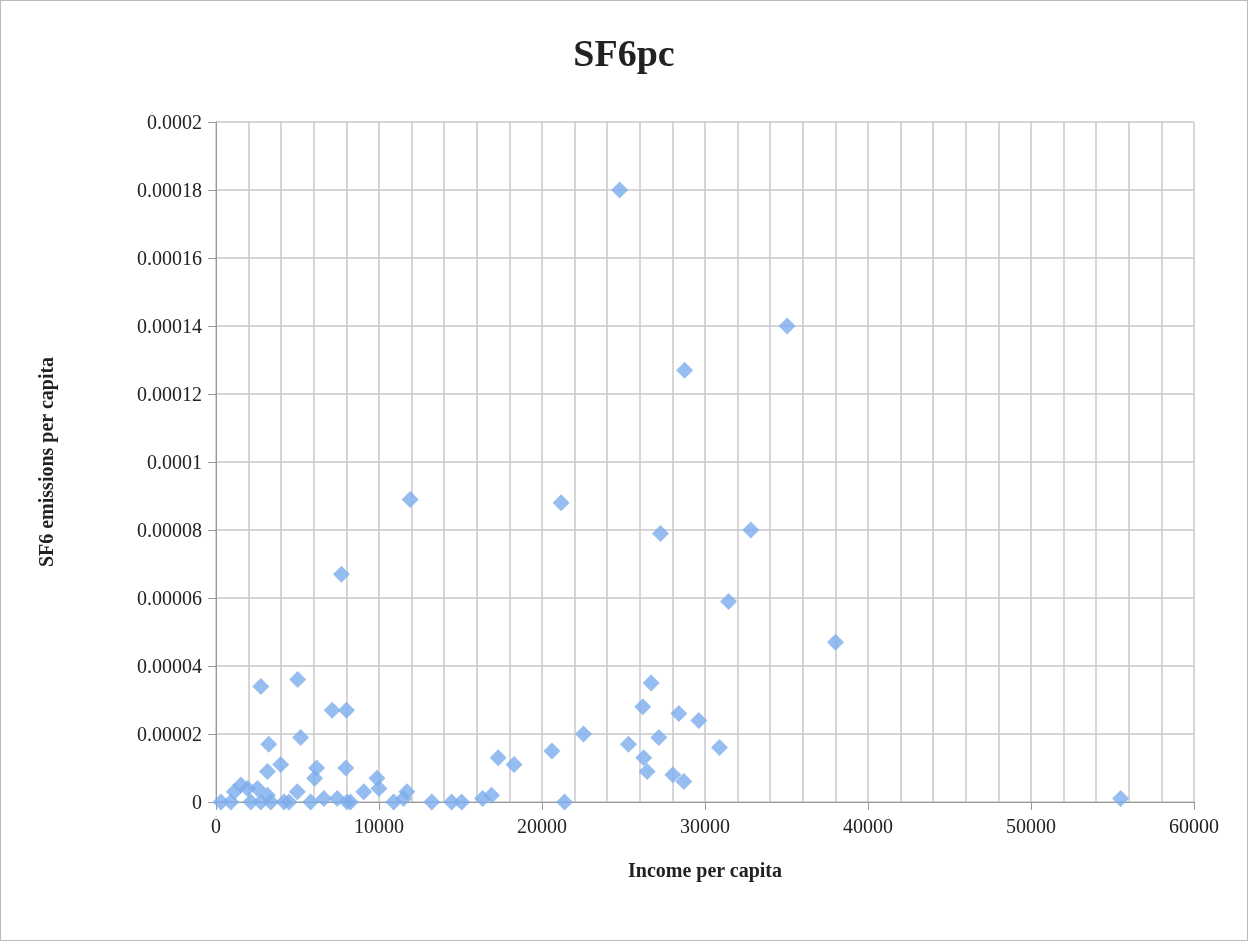 Image resolution: width=1248 pixels, height=941 pixels. I want to click on x-tick-label: 10000, so click(379, 826).